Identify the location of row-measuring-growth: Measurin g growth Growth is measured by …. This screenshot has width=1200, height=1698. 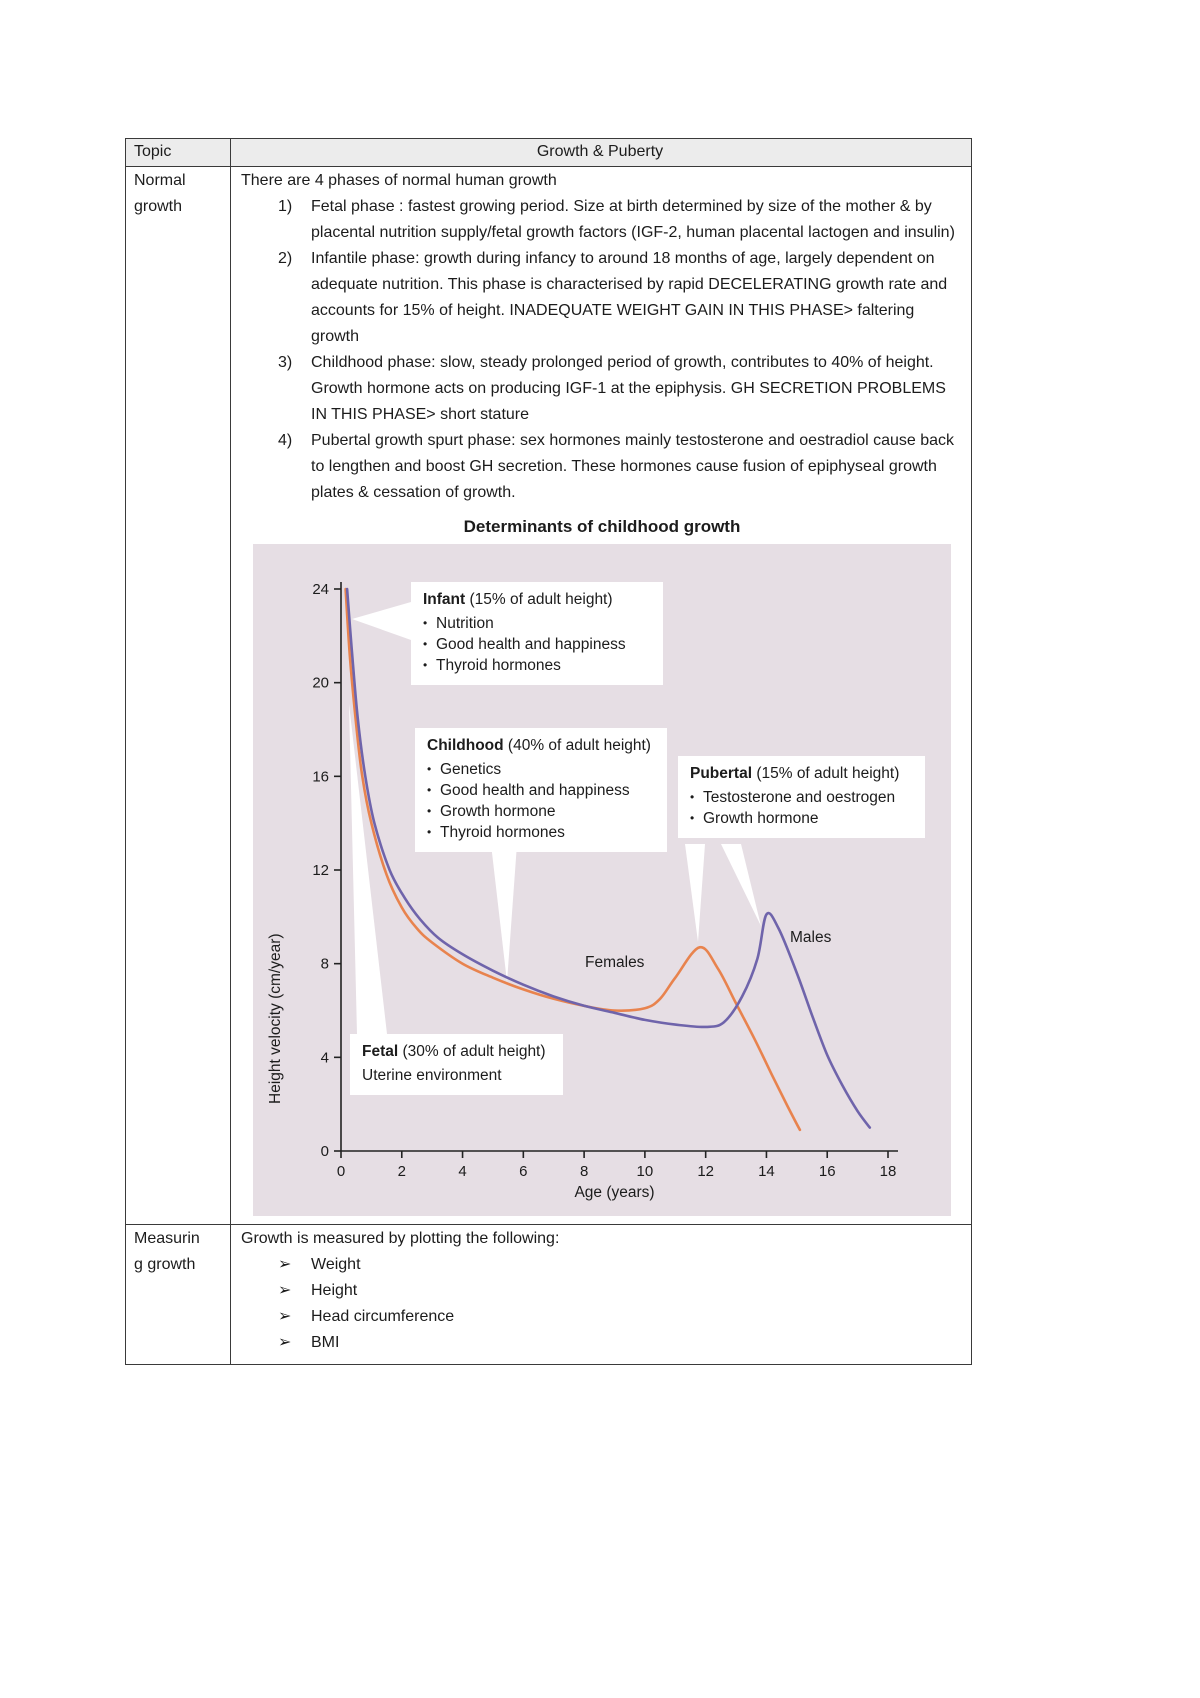
(548, 1294).